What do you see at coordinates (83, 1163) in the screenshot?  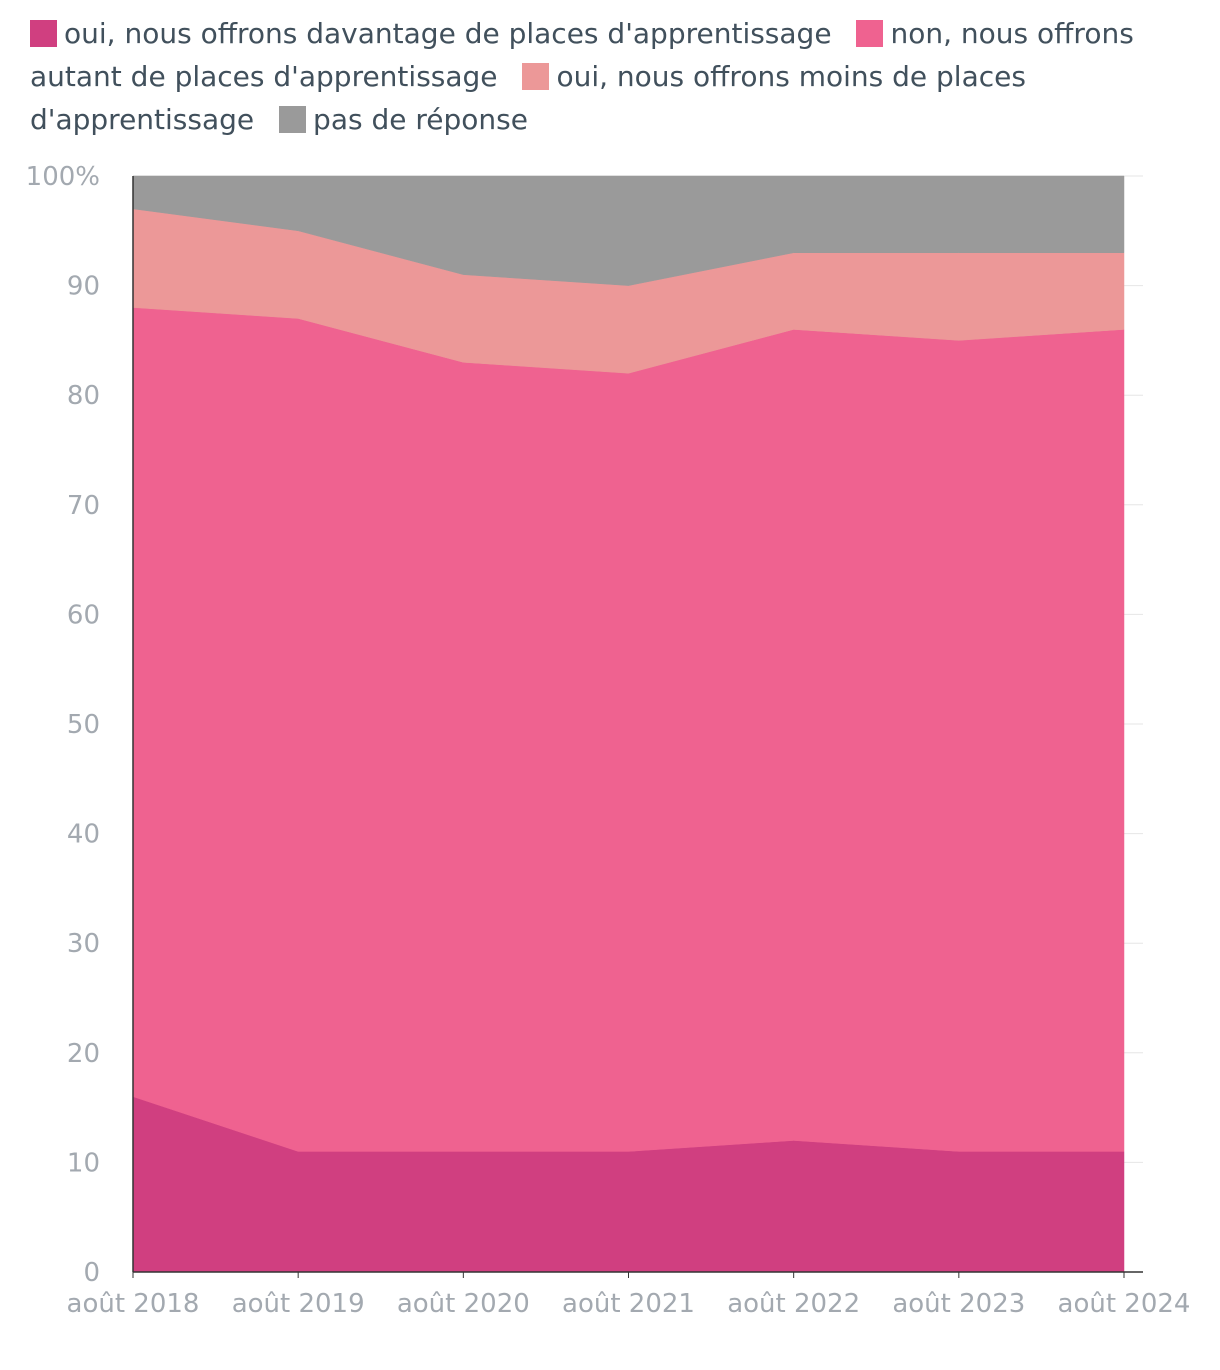 I see `y-tick-label: 10` at bounding box center [83, 1163].